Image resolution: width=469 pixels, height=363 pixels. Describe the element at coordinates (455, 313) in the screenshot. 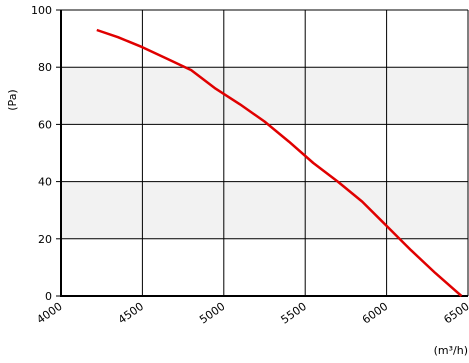

I see `x-tick-label: 6500` at that location.